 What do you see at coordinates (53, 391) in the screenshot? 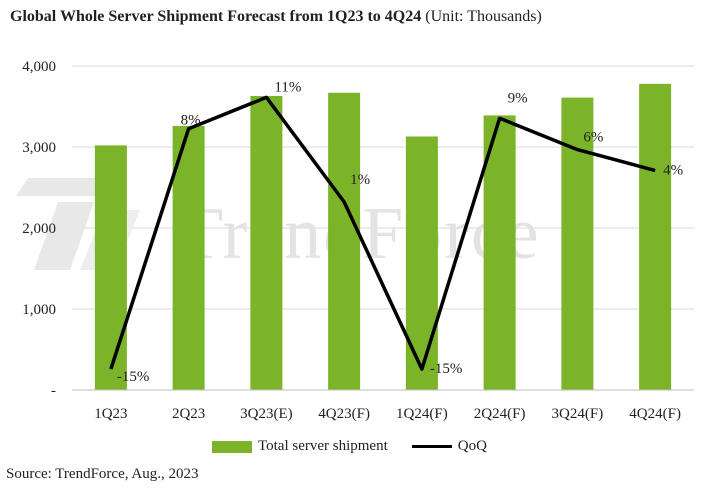
I see `y-tick-label: -` at bounding box center [53, 391].